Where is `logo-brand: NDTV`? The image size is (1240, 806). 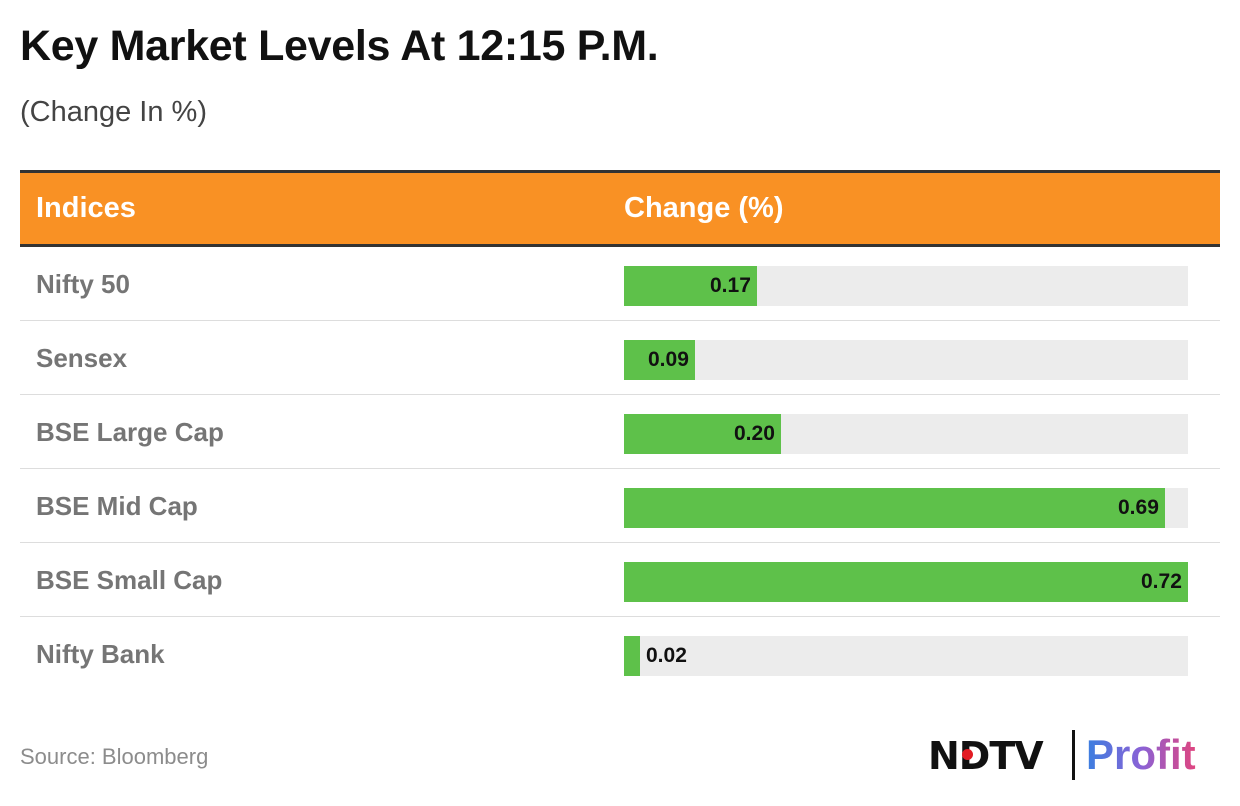 logo-brand: NDTV is located at coordinates (986, 756).